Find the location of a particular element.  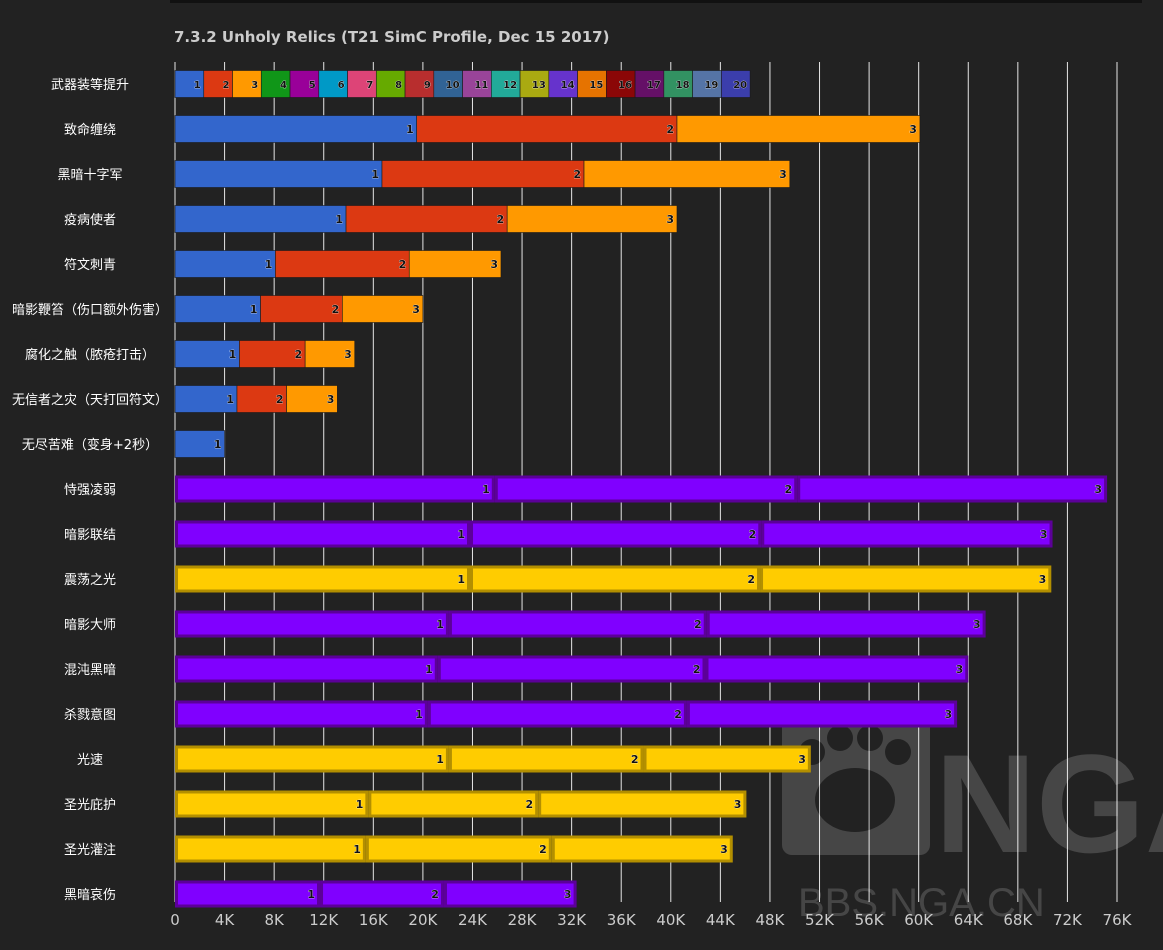

x-tick-label: 48K is located at coordinates (770, 920).